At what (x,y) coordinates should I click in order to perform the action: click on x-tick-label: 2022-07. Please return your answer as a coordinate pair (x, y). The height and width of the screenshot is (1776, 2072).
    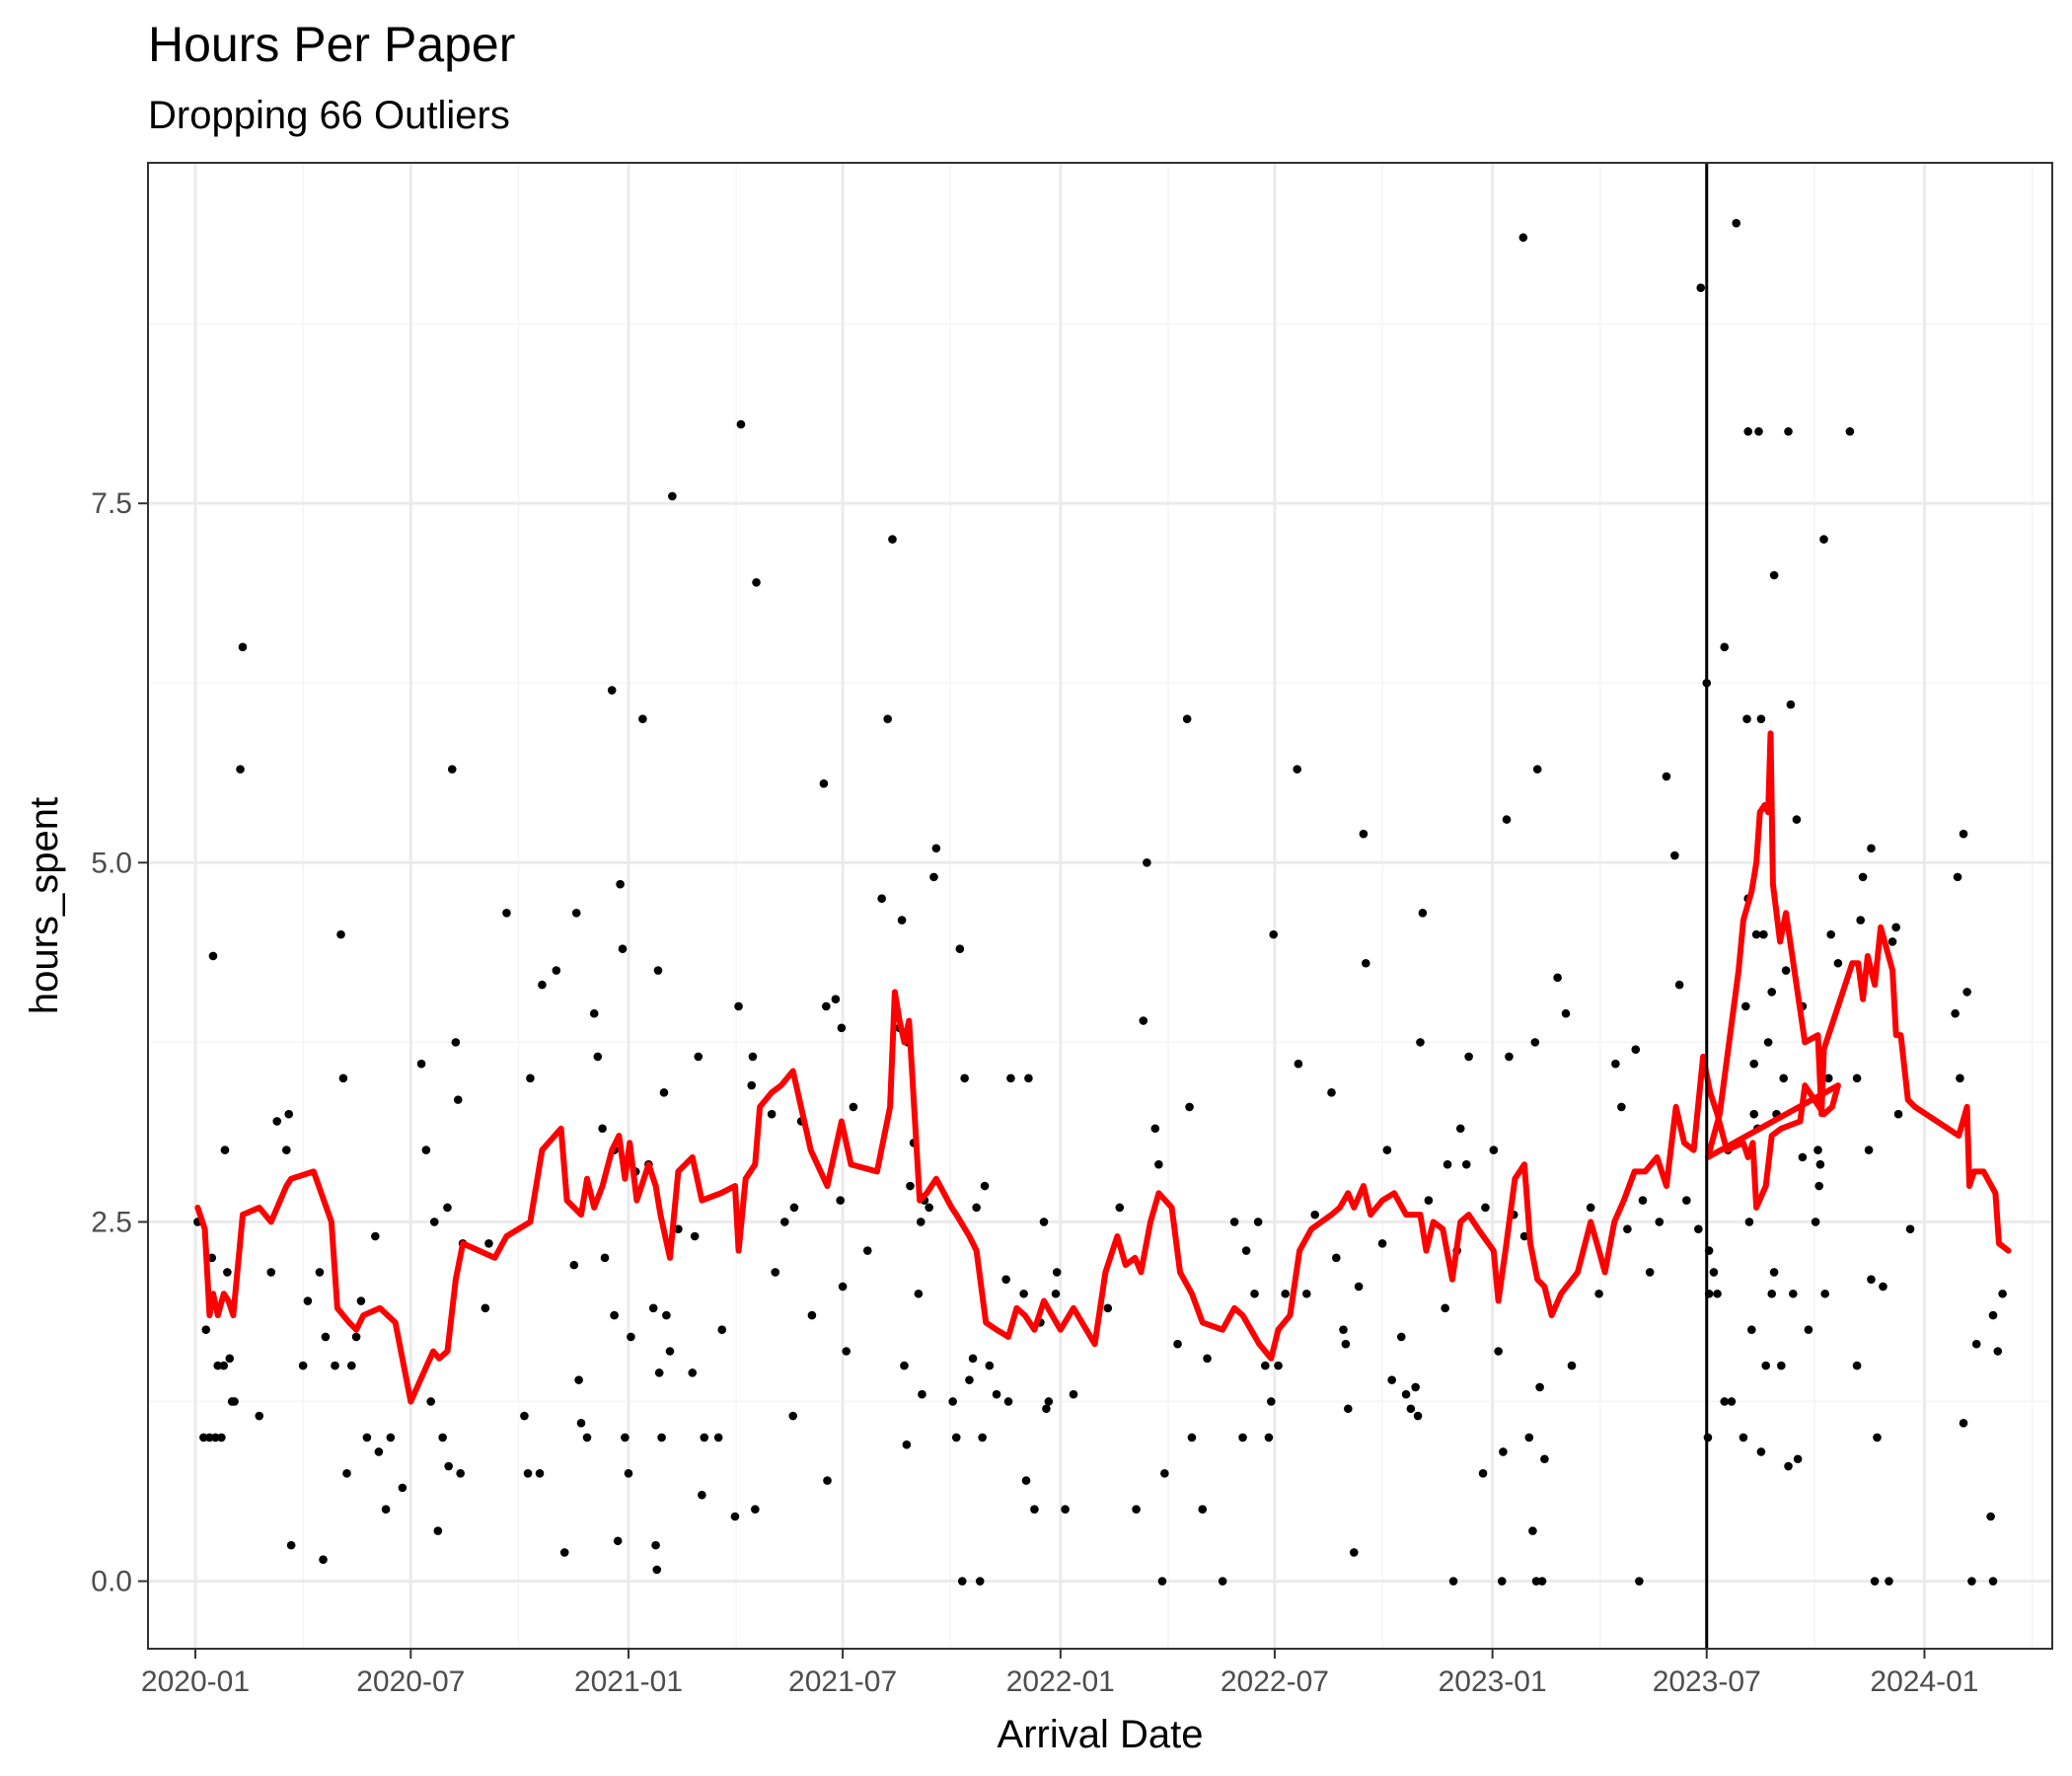
    Looking at the image, I should click on (1275, 1682).